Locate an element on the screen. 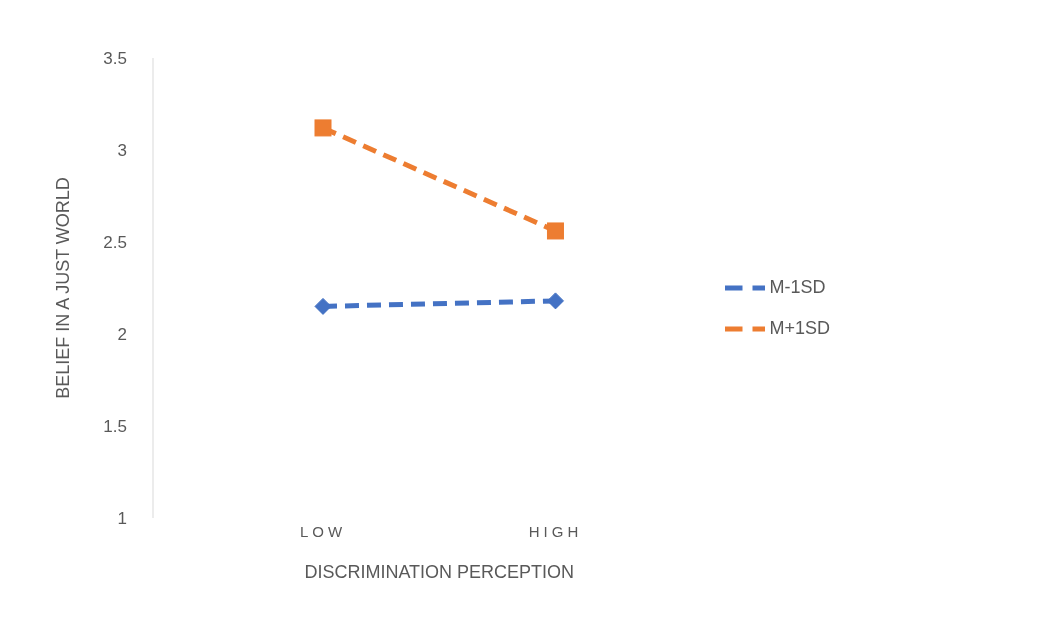 The width and height of the screenshot is (1049, 619). y-axis-title: BELIEF IN A JUST WORLD is located at coordinates (63, 288).